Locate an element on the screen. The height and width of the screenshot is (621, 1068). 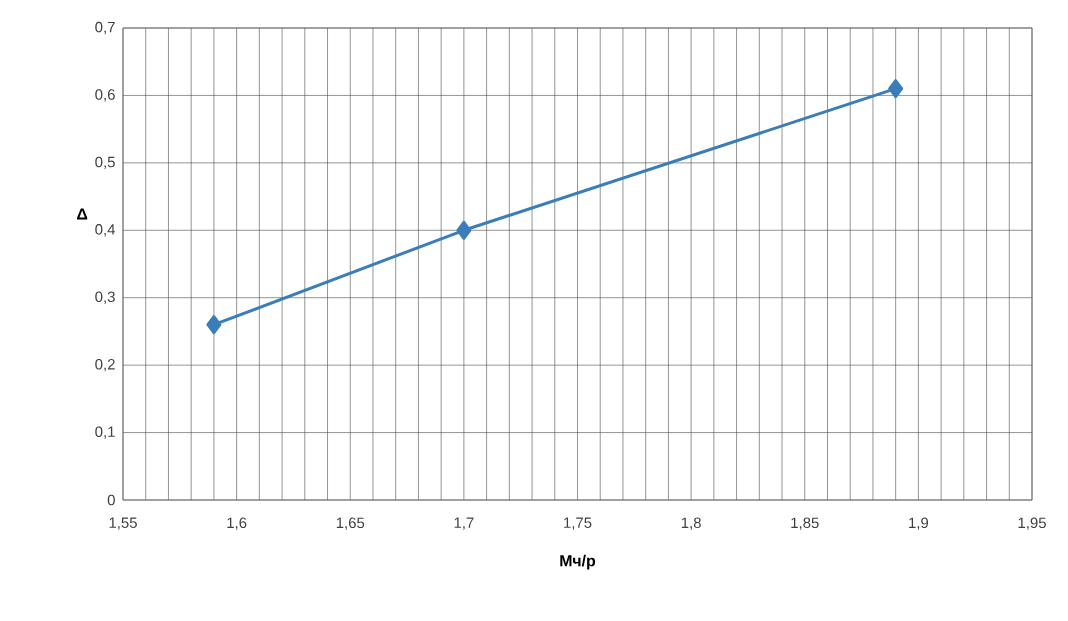
y-tick-label: 0,3 is located at coordinates (105, 297).